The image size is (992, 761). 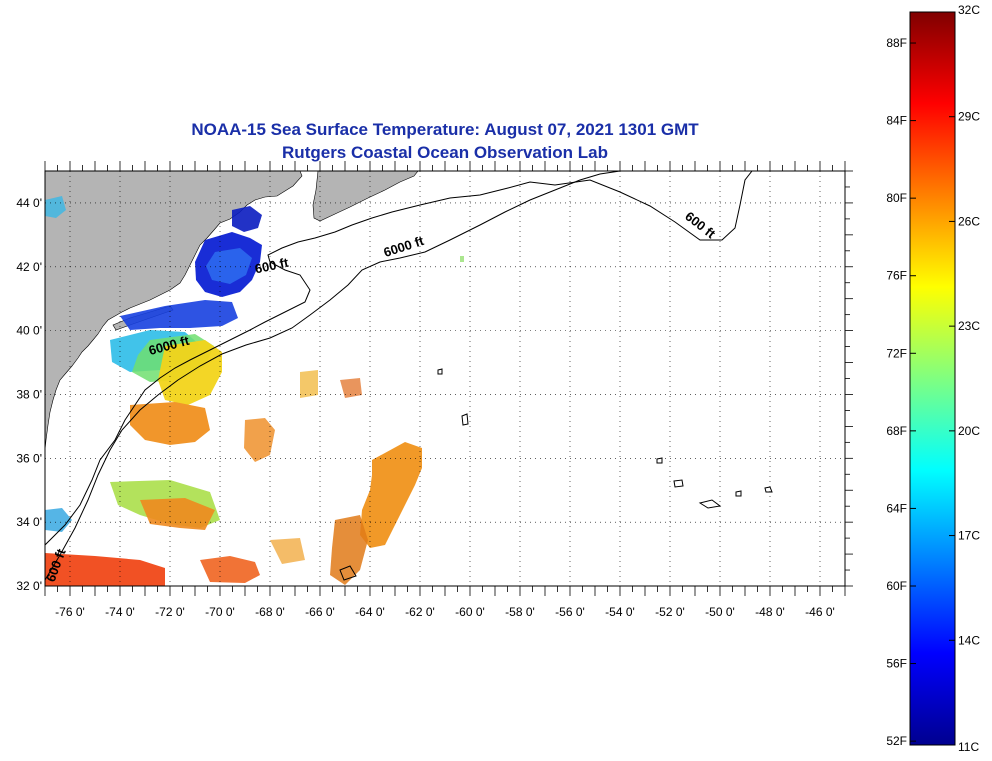 I want to click on sst-patch-south-shelf, so click(x=58, y=520).